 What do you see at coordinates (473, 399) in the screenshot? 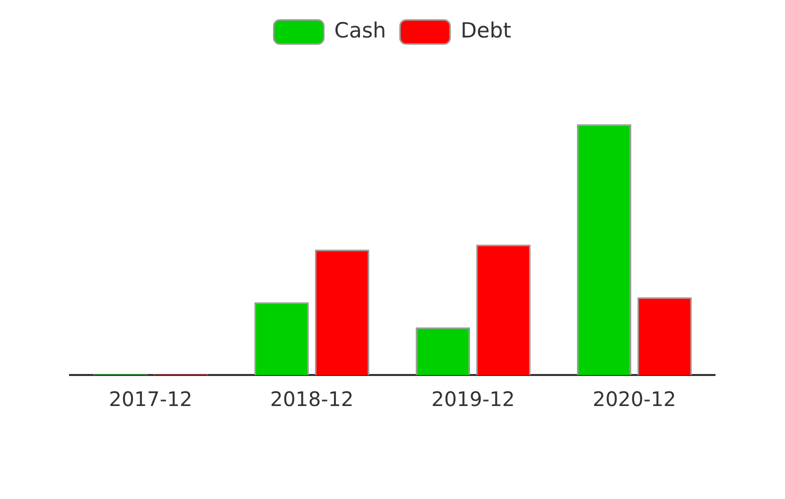
I see `x-tick-label: 2019-12` at bounding box center [473, 399].